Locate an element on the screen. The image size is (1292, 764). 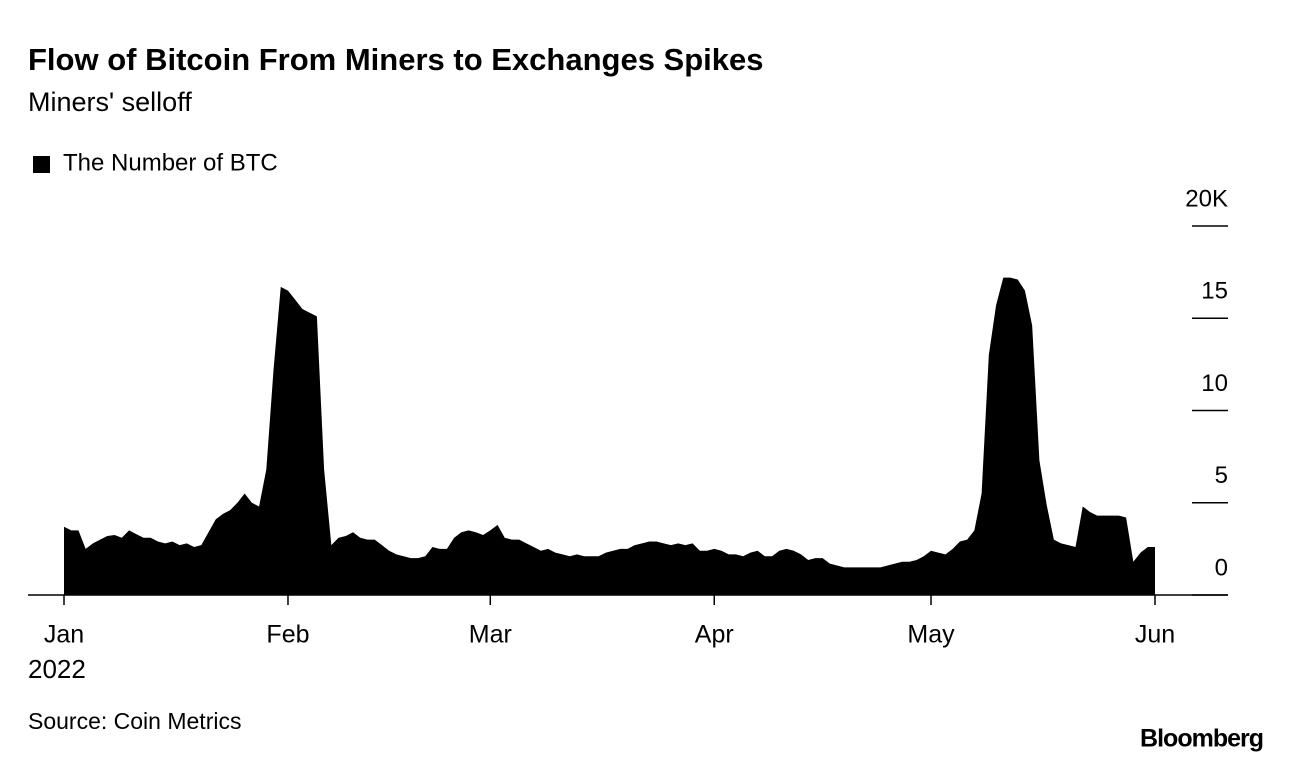
x-tick-label: May is located at coordinates (931, 635).